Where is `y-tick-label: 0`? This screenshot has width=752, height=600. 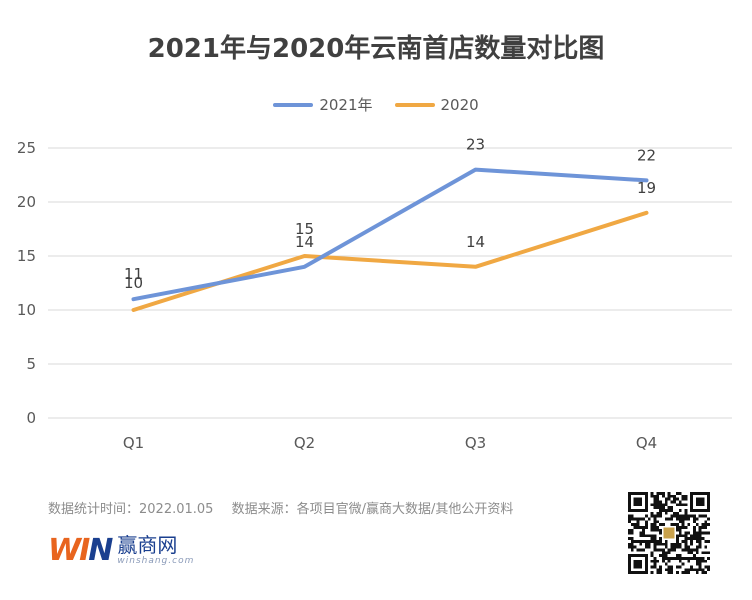 y-tick-label: 0 is located at coordinates (31, 418).